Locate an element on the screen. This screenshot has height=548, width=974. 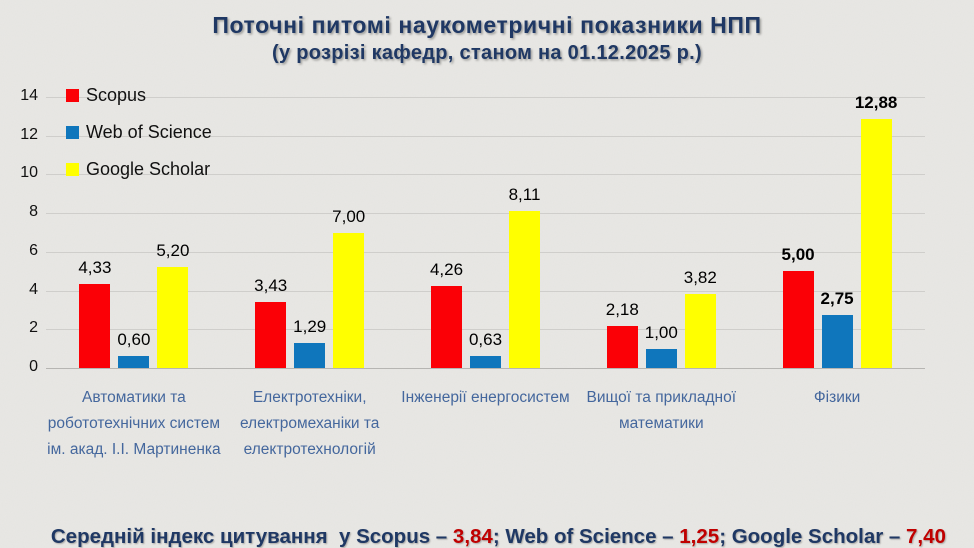
bar-value-label: 2,75 is located at coordinates (837, 298).